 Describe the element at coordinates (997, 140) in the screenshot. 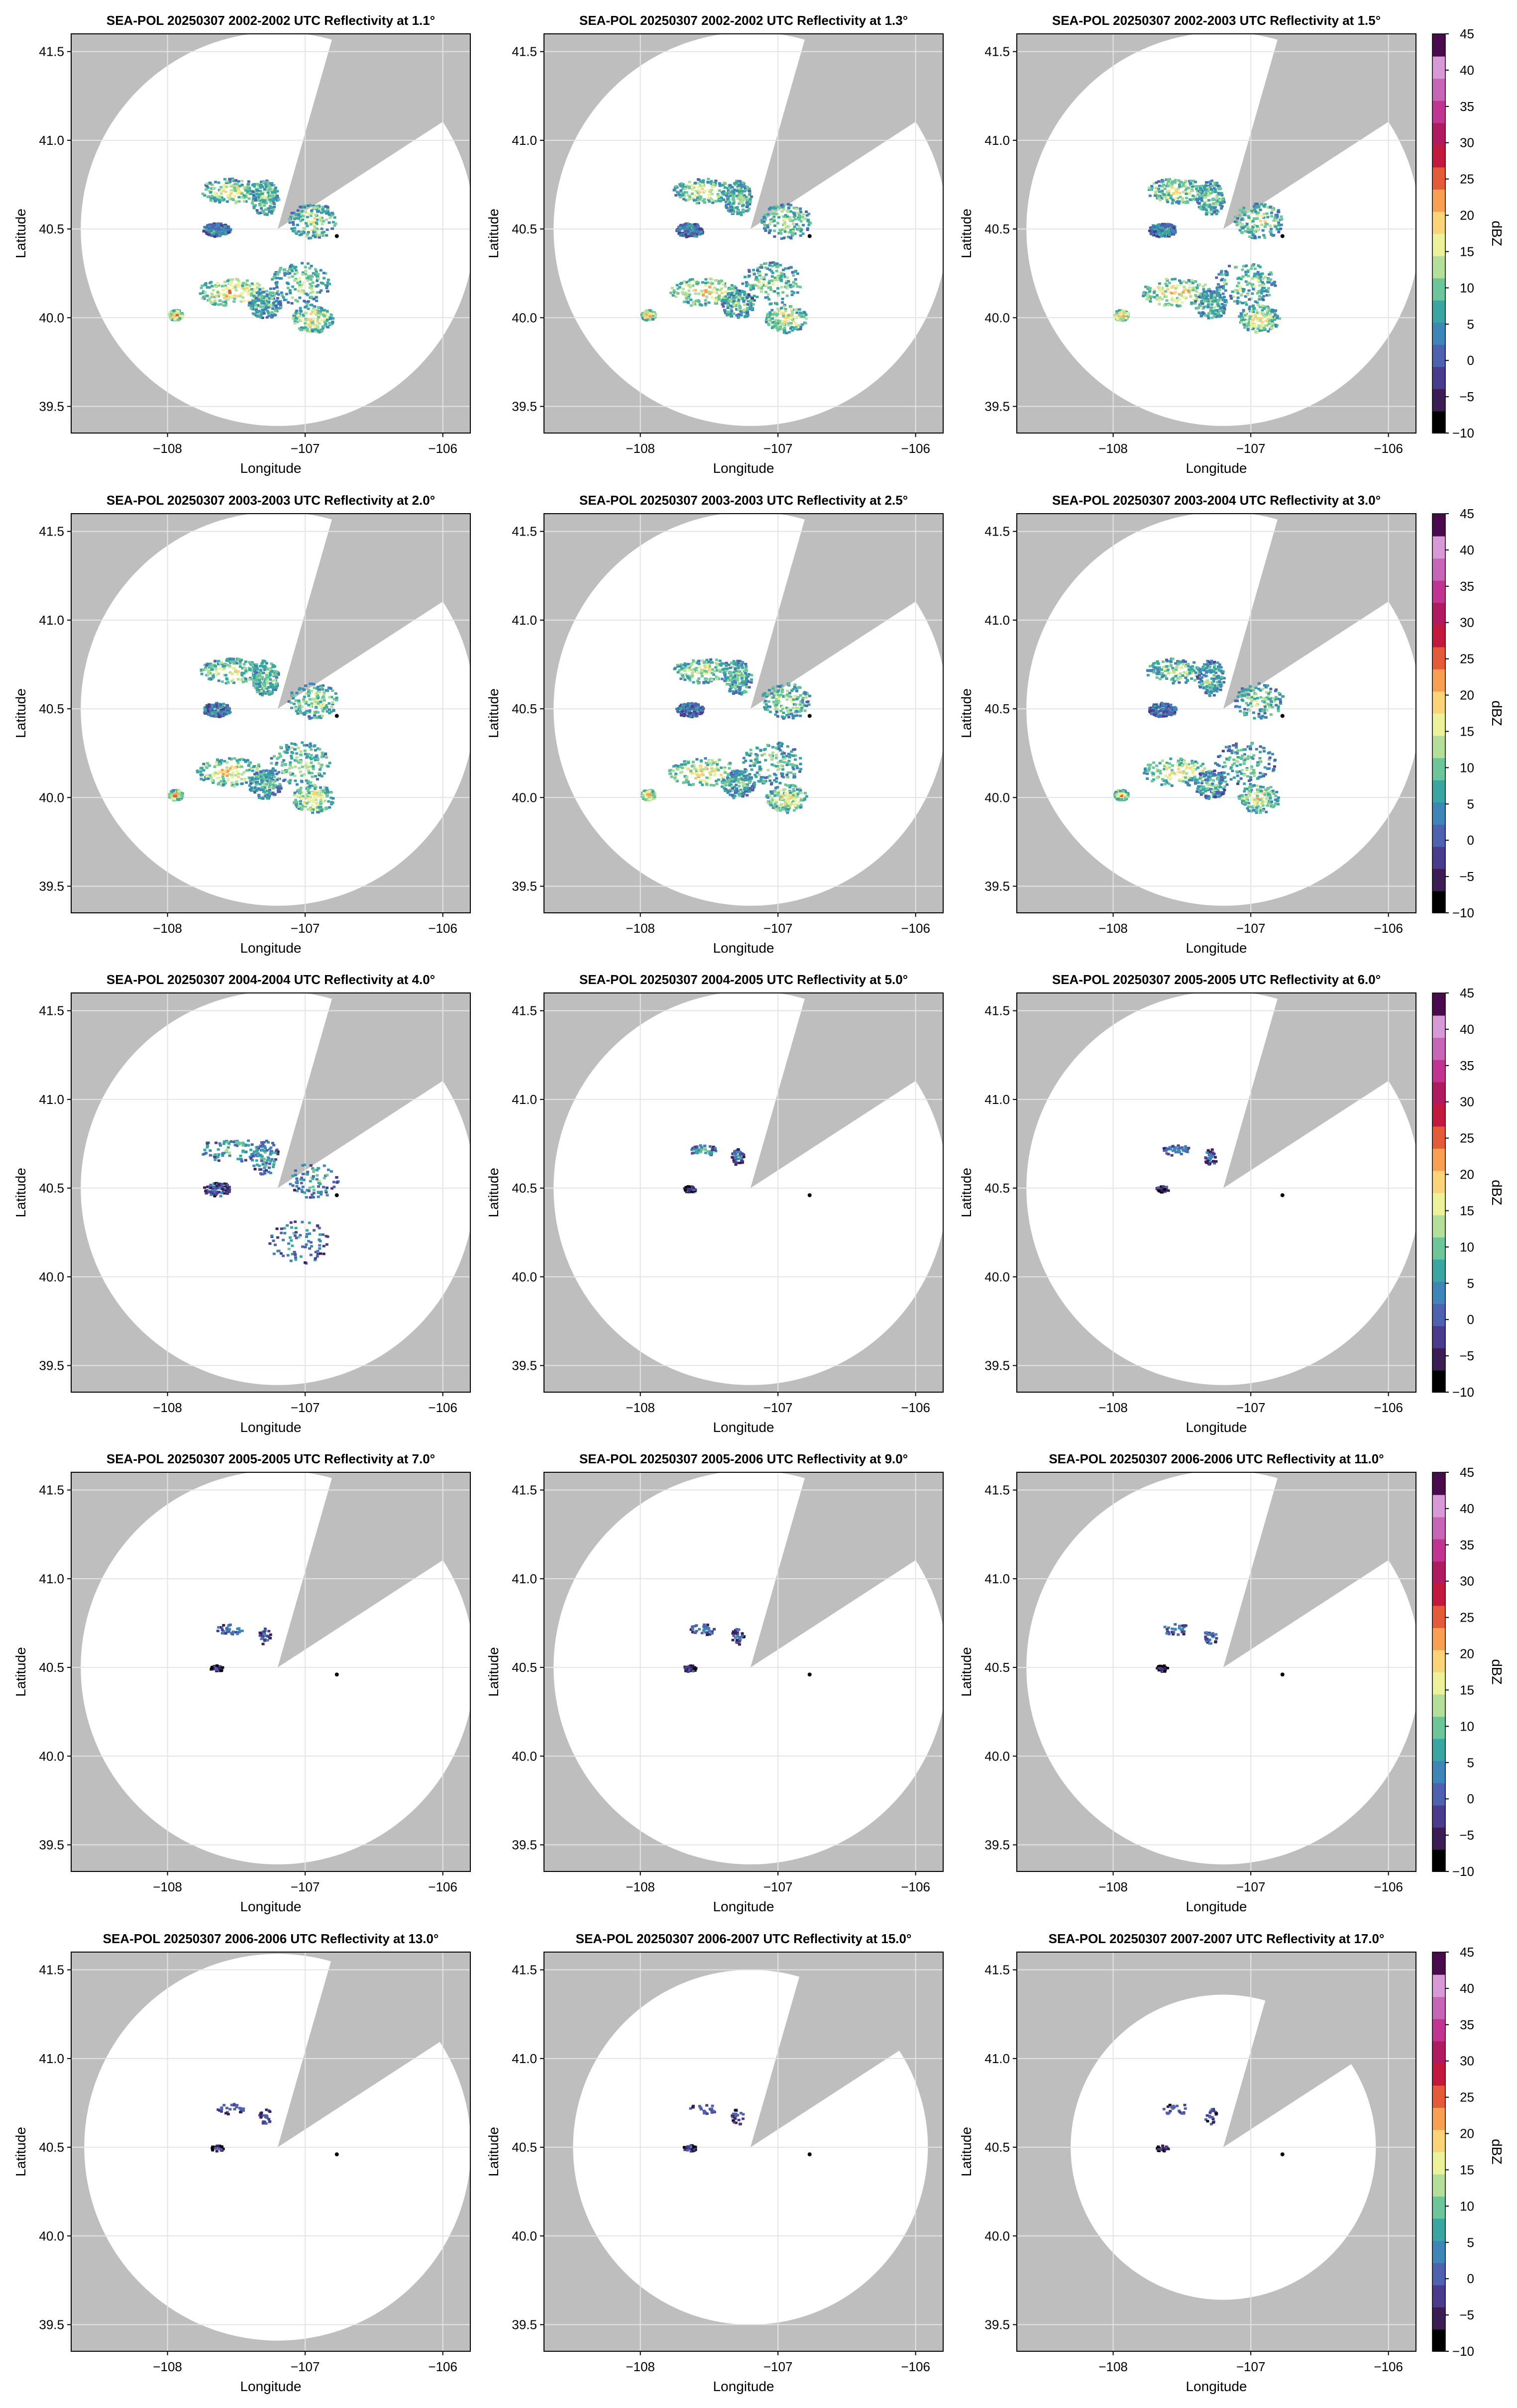

I see `y-tick-label: 41.0` at that location.